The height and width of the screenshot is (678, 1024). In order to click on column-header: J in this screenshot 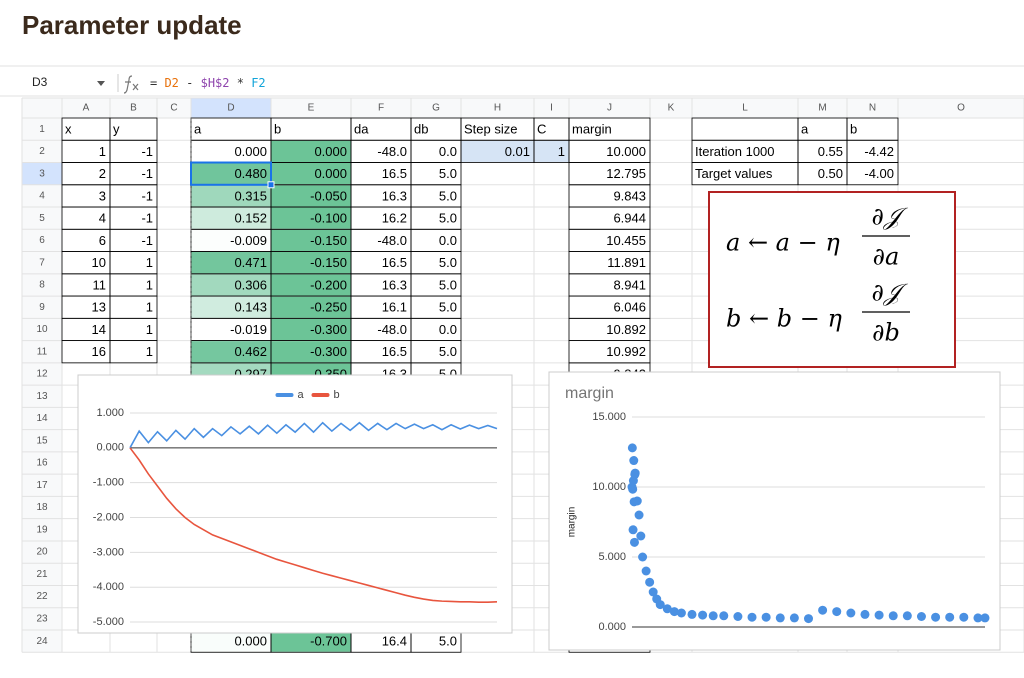, I will do `click(609, 108)`.